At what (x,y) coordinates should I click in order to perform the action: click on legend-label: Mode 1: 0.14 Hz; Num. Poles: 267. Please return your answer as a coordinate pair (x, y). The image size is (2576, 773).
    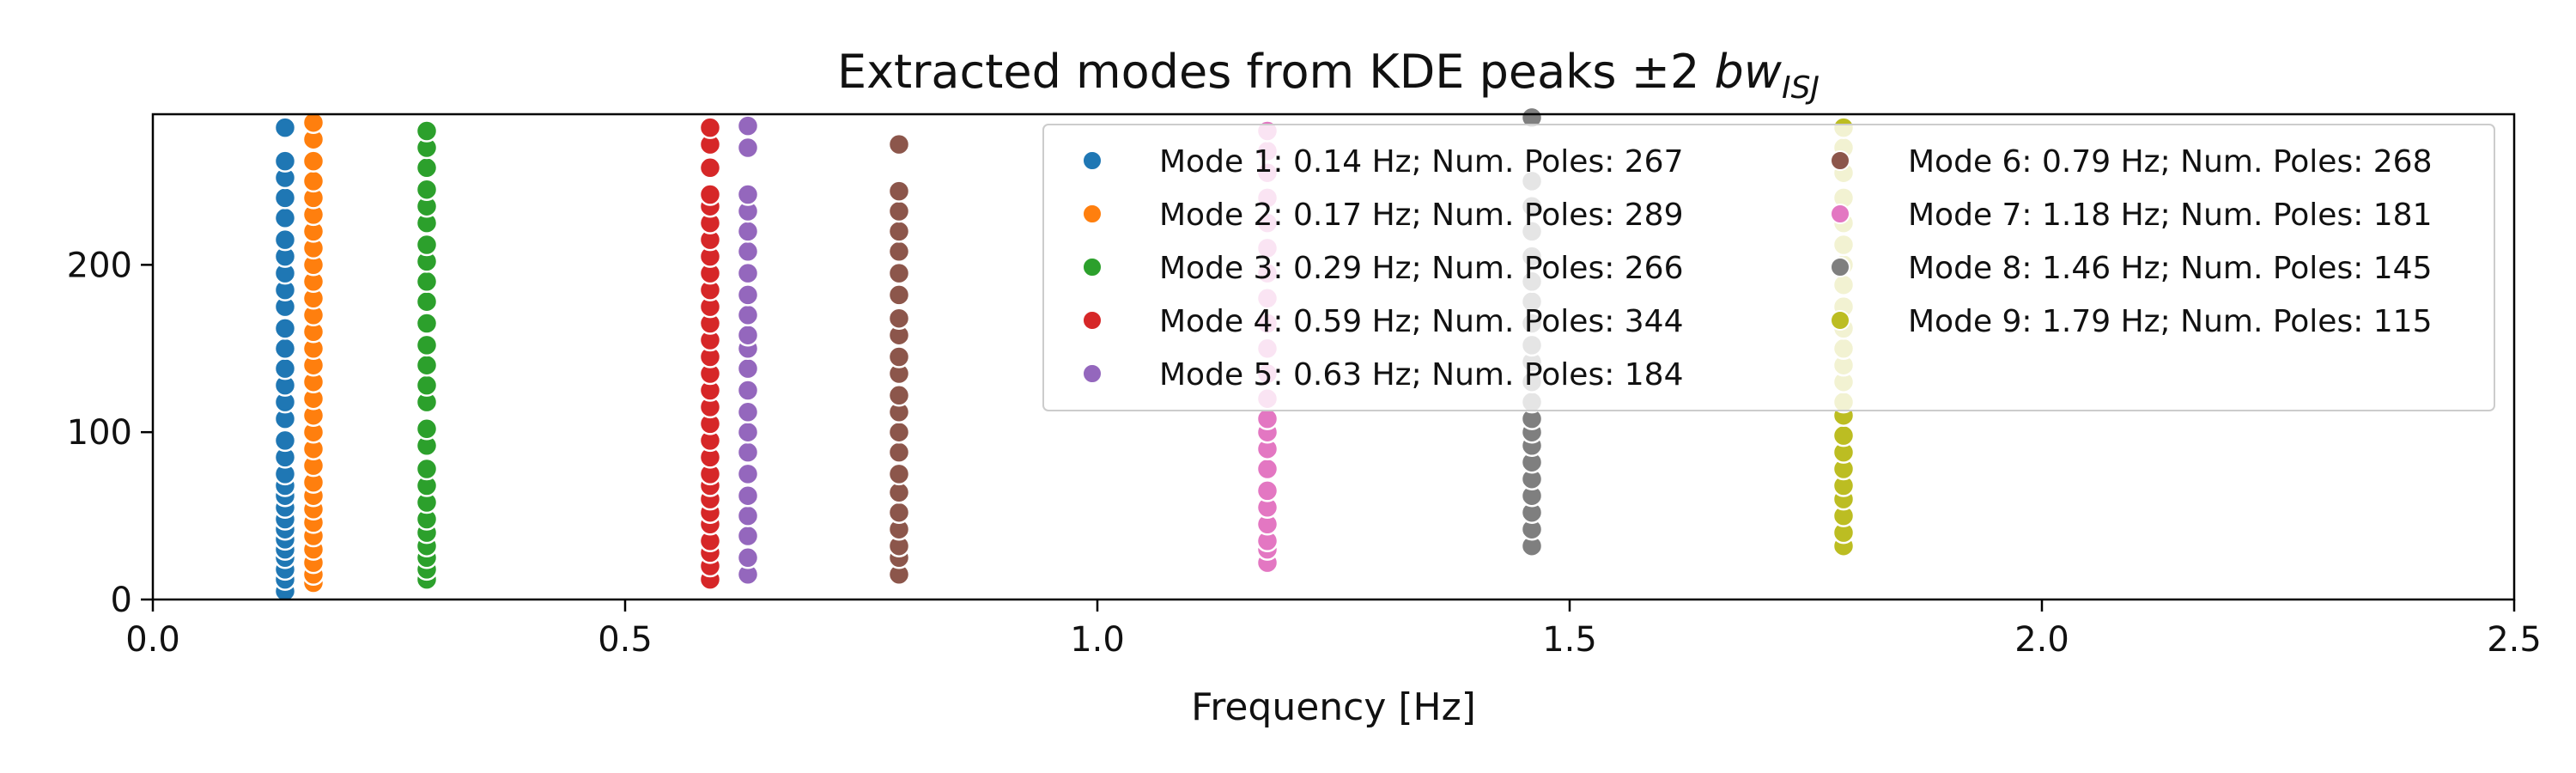
    Looking at the image, I should click on (1422, 162).